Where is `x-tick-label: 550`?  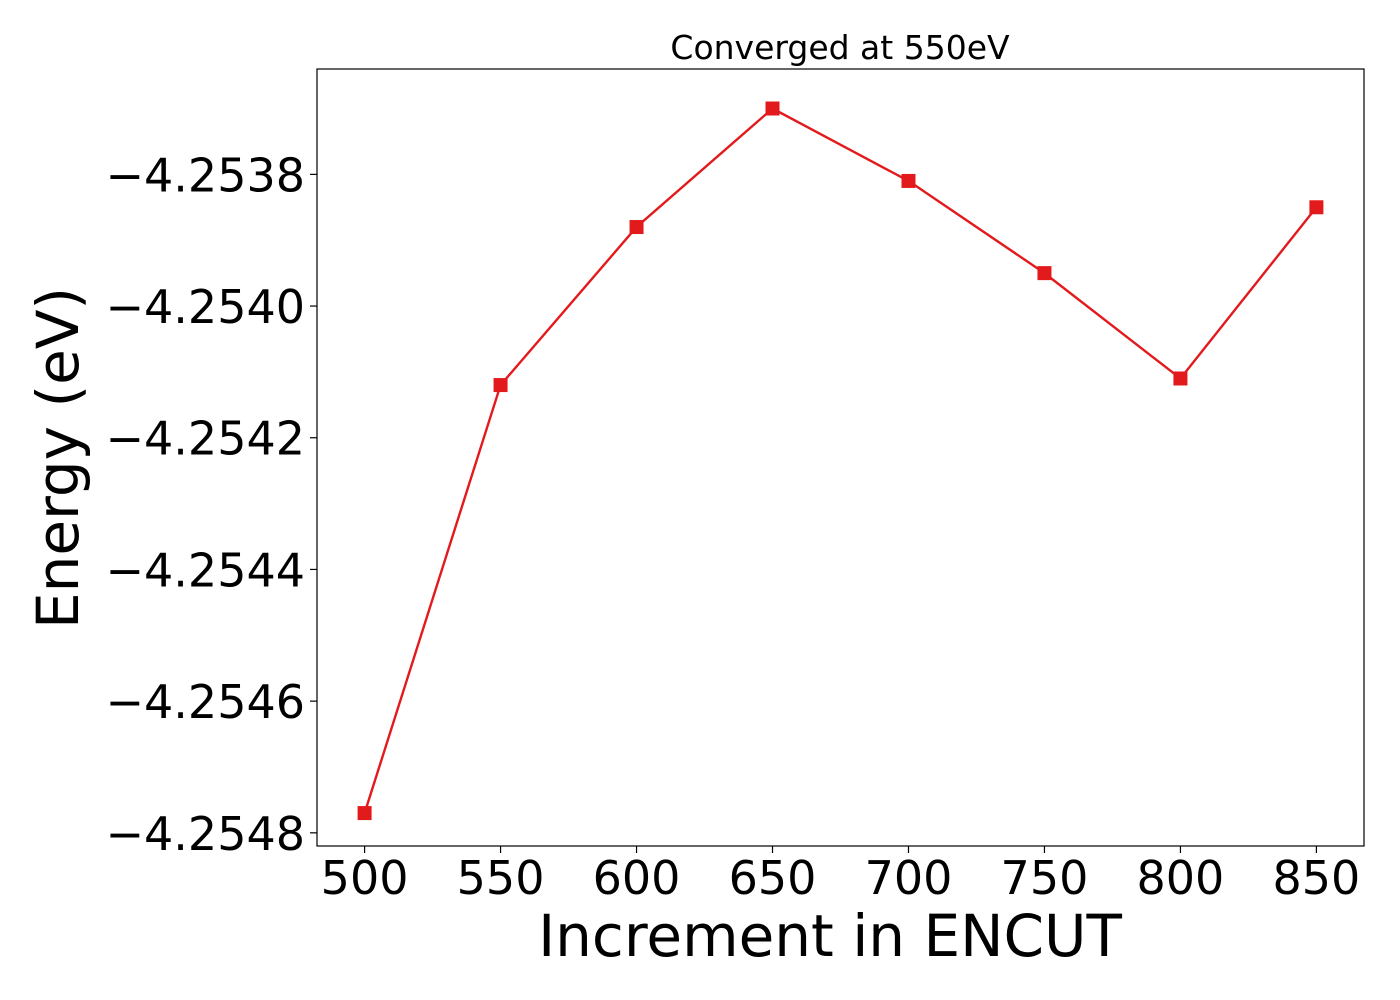
x-tick-label: 550 is located at coordinates (501, 878).